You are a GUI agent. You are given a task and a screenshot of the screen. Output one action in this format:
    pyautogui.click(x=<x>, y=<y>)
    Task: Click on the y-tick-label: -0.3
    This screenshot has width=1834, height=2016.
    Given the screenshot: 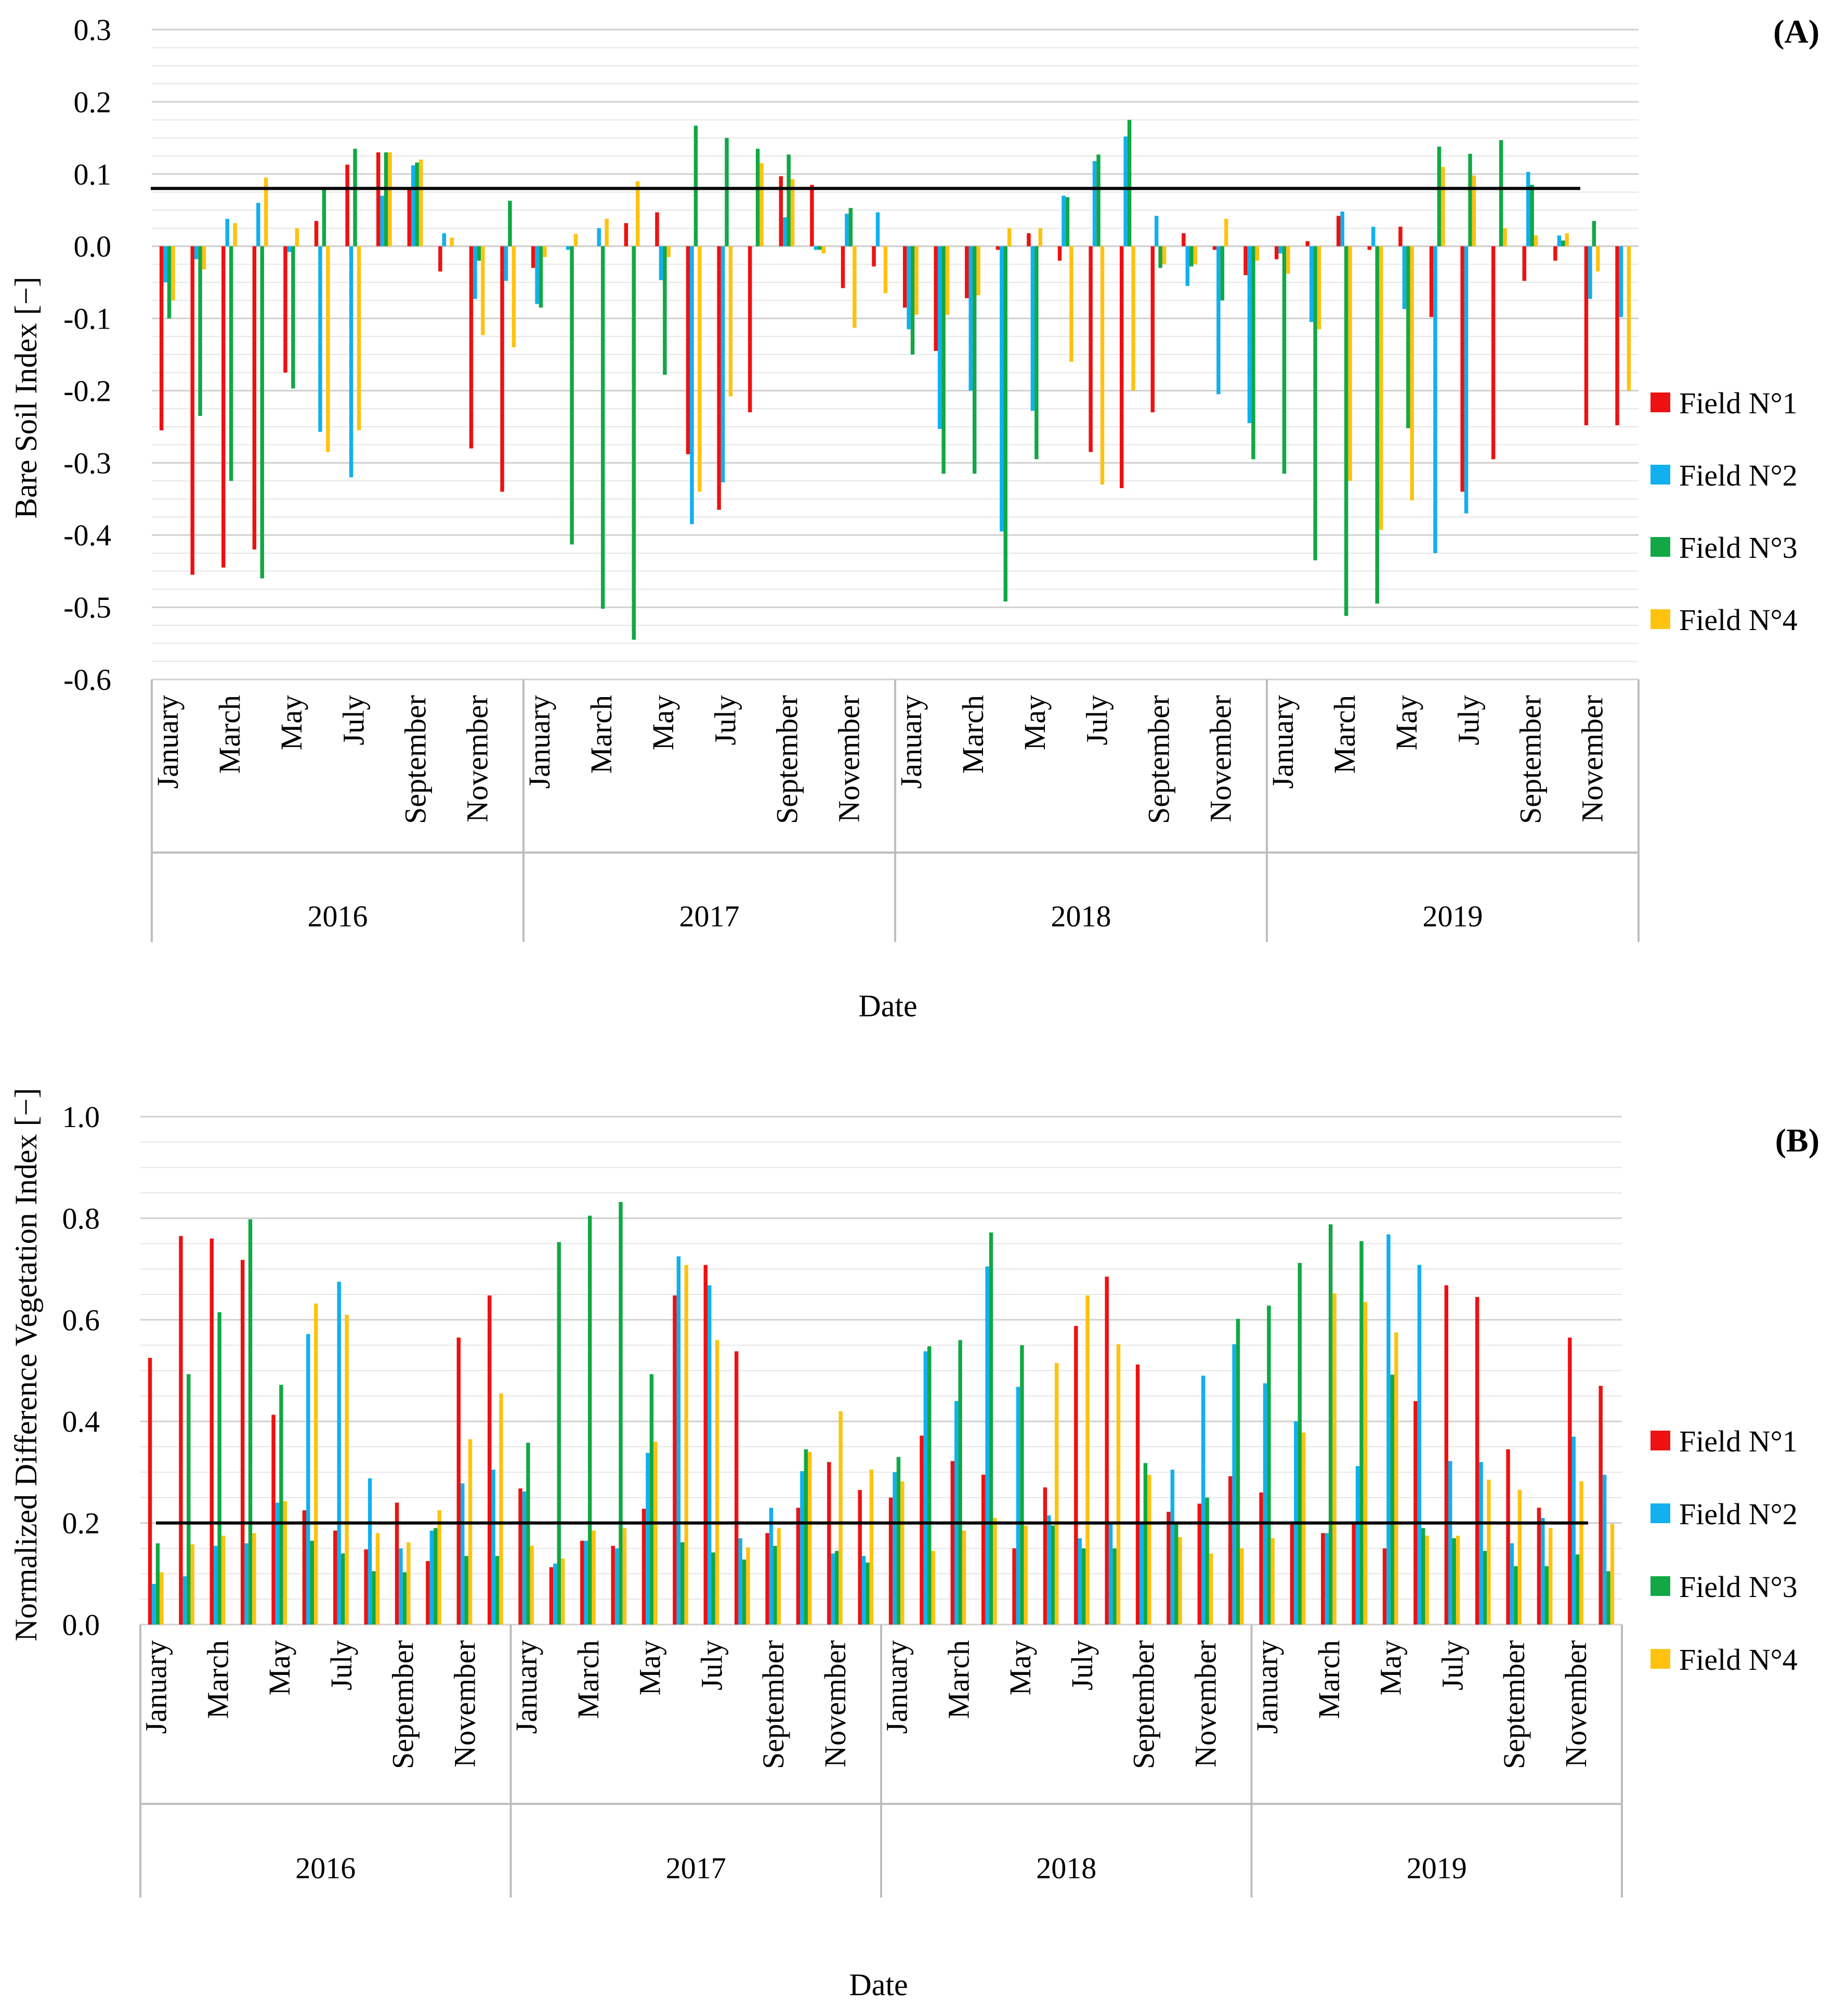 What is the action you would take?
    pyautogui.click(x=87, y=463)
    